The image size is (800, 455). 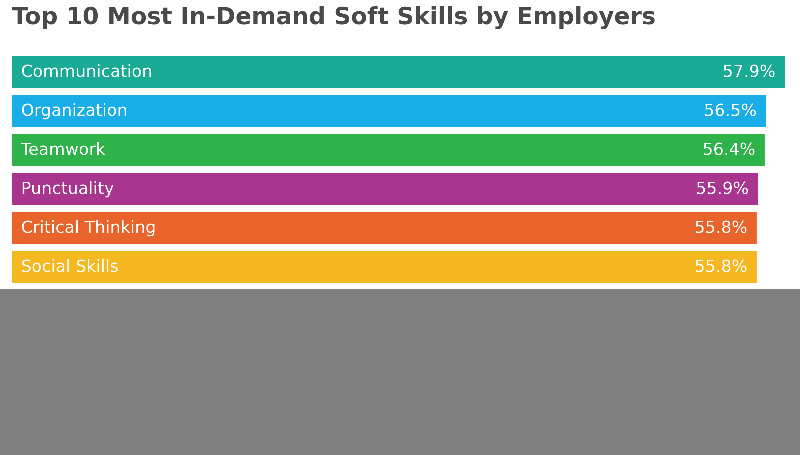 What do you see at coordinates (729, 149) in the screenshot?
I see `data-label: 56.4%` at bounding box center [729, 149].